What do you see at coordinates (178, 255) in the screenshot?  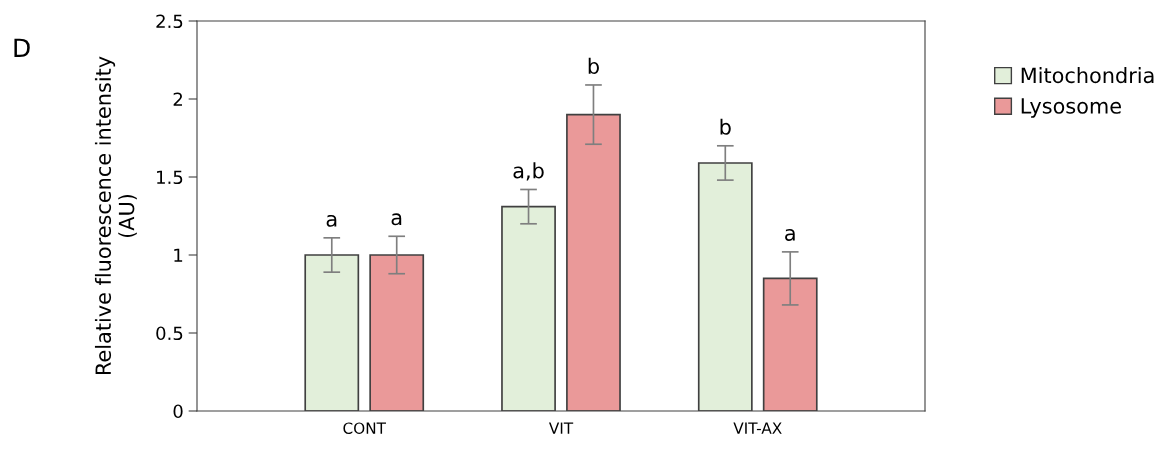 I see `y-tick-label: 1` at bounding box center [178, 255].